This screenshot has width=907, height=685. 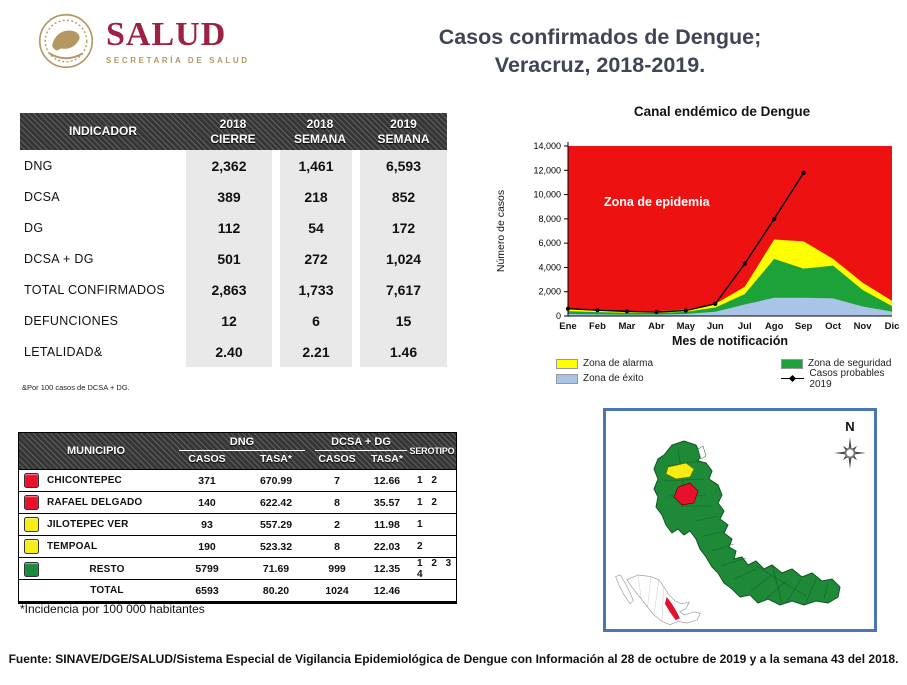 What do you see at coordinates (276, 546) in the screenshot?
I see `dng-tasa: 523.32` at bounding box center [276, 546].